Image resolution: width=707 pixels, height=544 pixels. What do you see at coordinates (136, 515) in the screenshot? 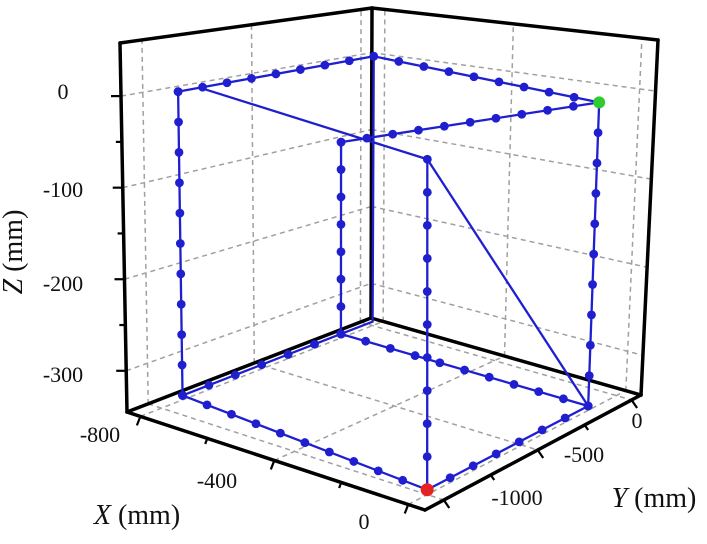
I see `x-axis-title: X (mm)` at bounding box center [136, 515].